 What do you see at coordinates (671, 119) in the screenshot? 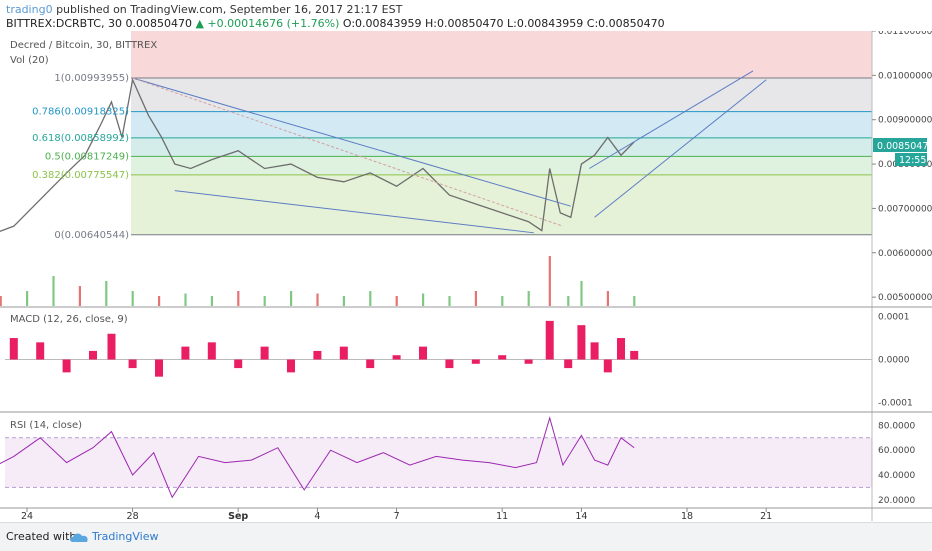
I see `channel-line-upper` at bounding box center [671, 119].